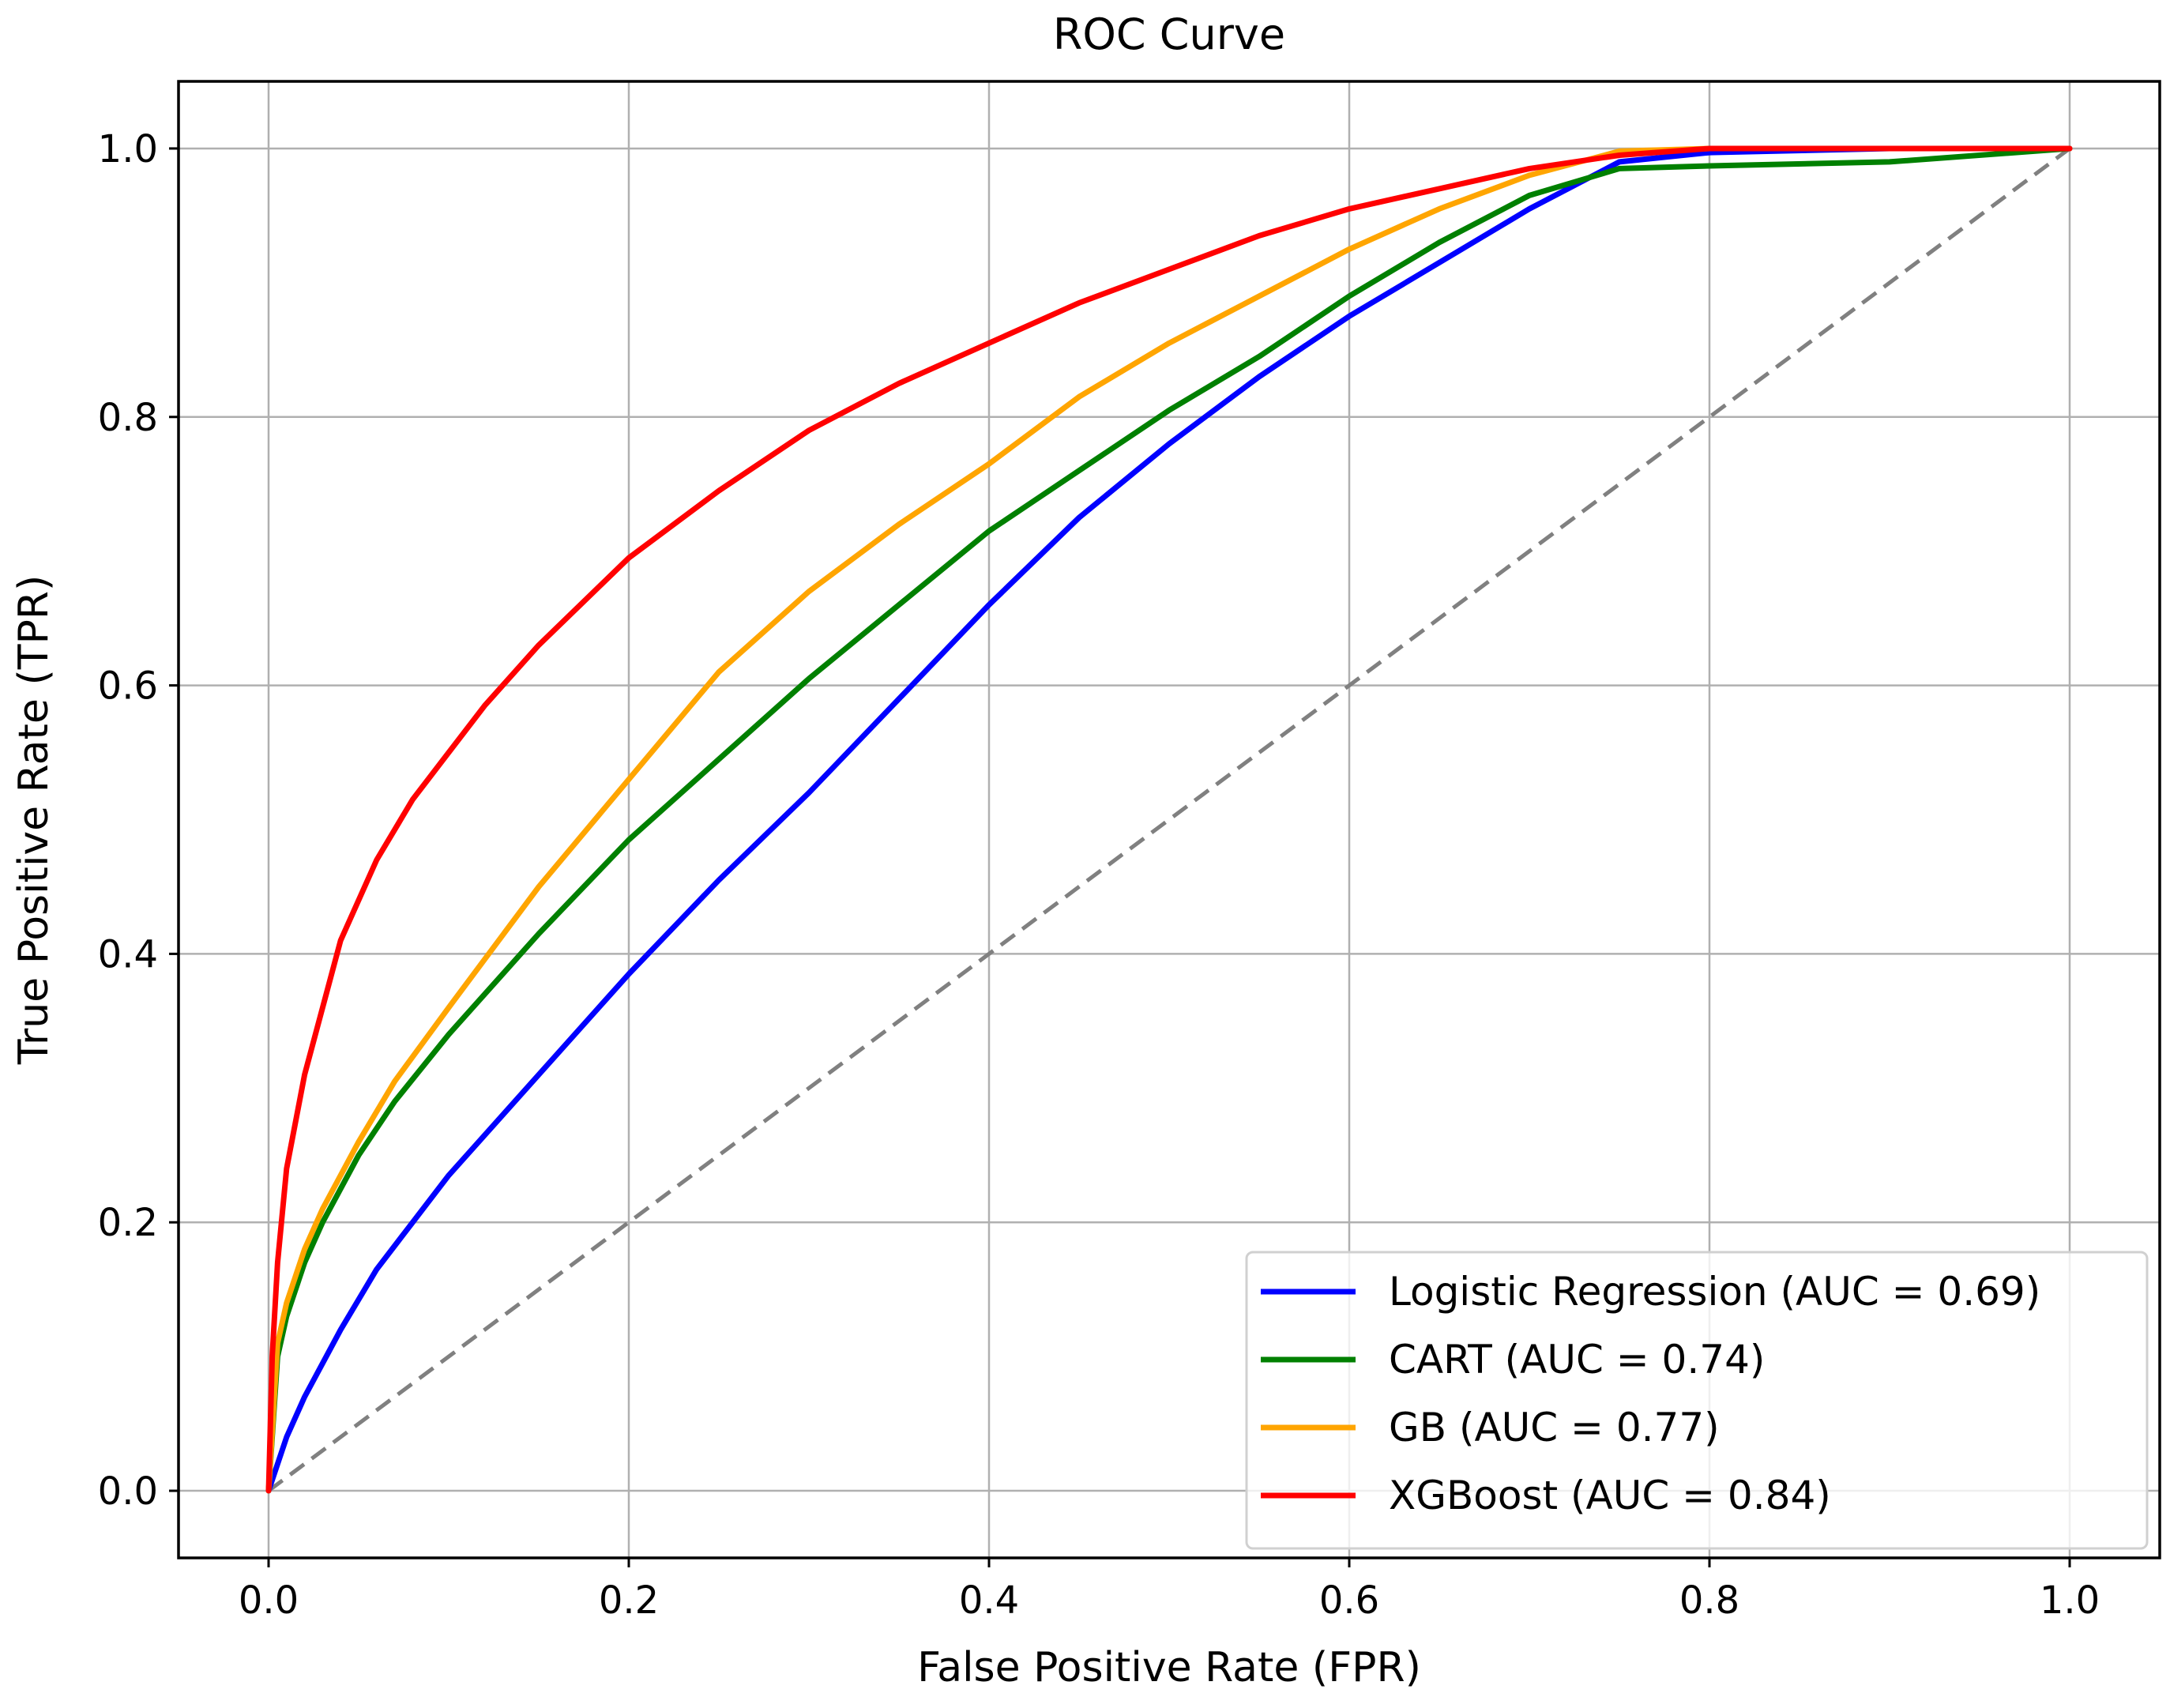 The height and width of the screenshot is (1708, 2170). Describe the element at coordinates (128, 686) in the screenshot. I see `y-tick-label: 0.6` at that location.